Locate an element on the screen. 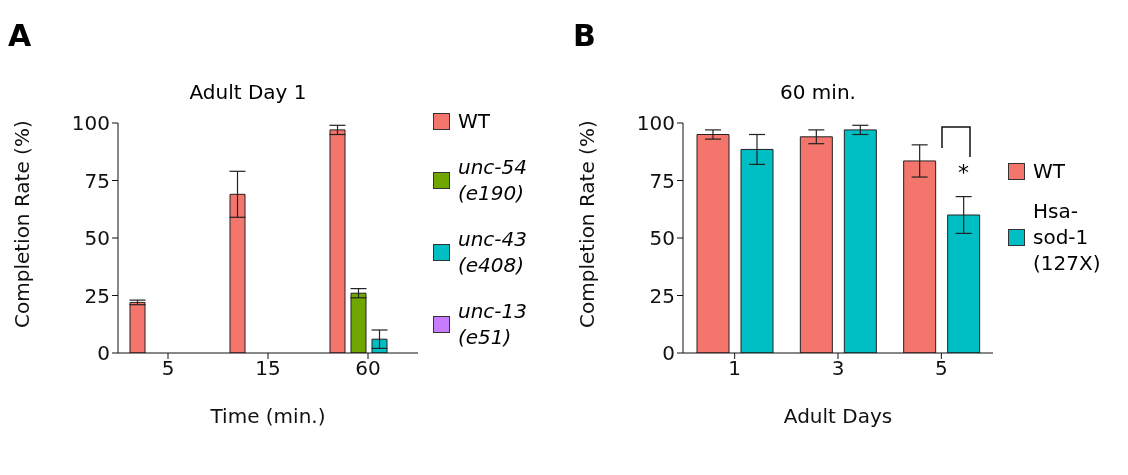 Image resolution: width=1128 pixels, height=475 pixels. x-axis-title: Adult Days is located at coordinates (838, 416).